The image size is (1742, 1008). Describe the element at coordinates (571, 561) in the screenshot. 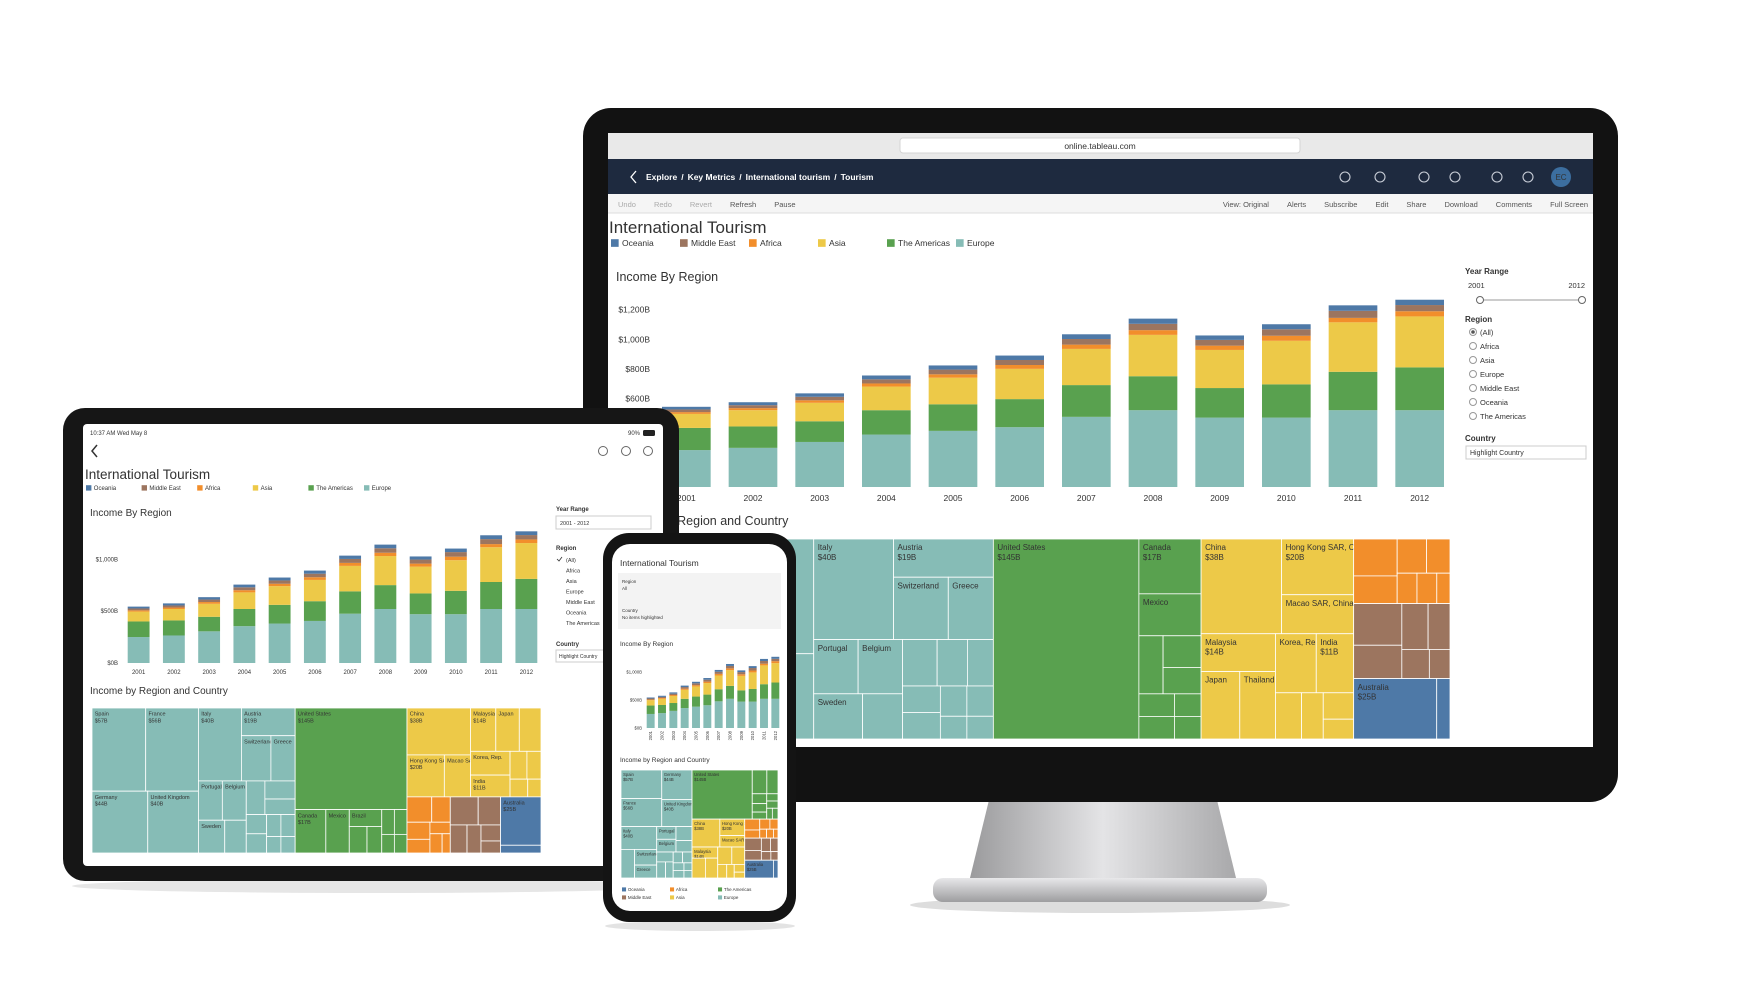

I see `check-label: (All)` at that location.